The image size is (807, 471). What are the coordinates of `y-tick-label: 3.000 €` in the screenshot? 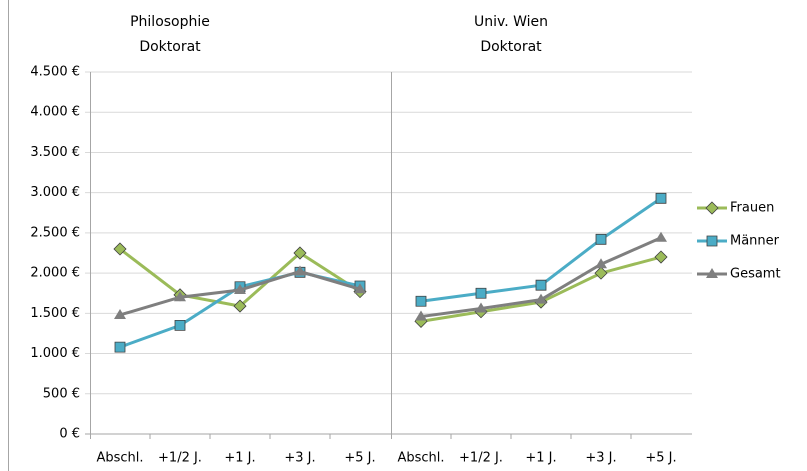 It's located at (55, 192).